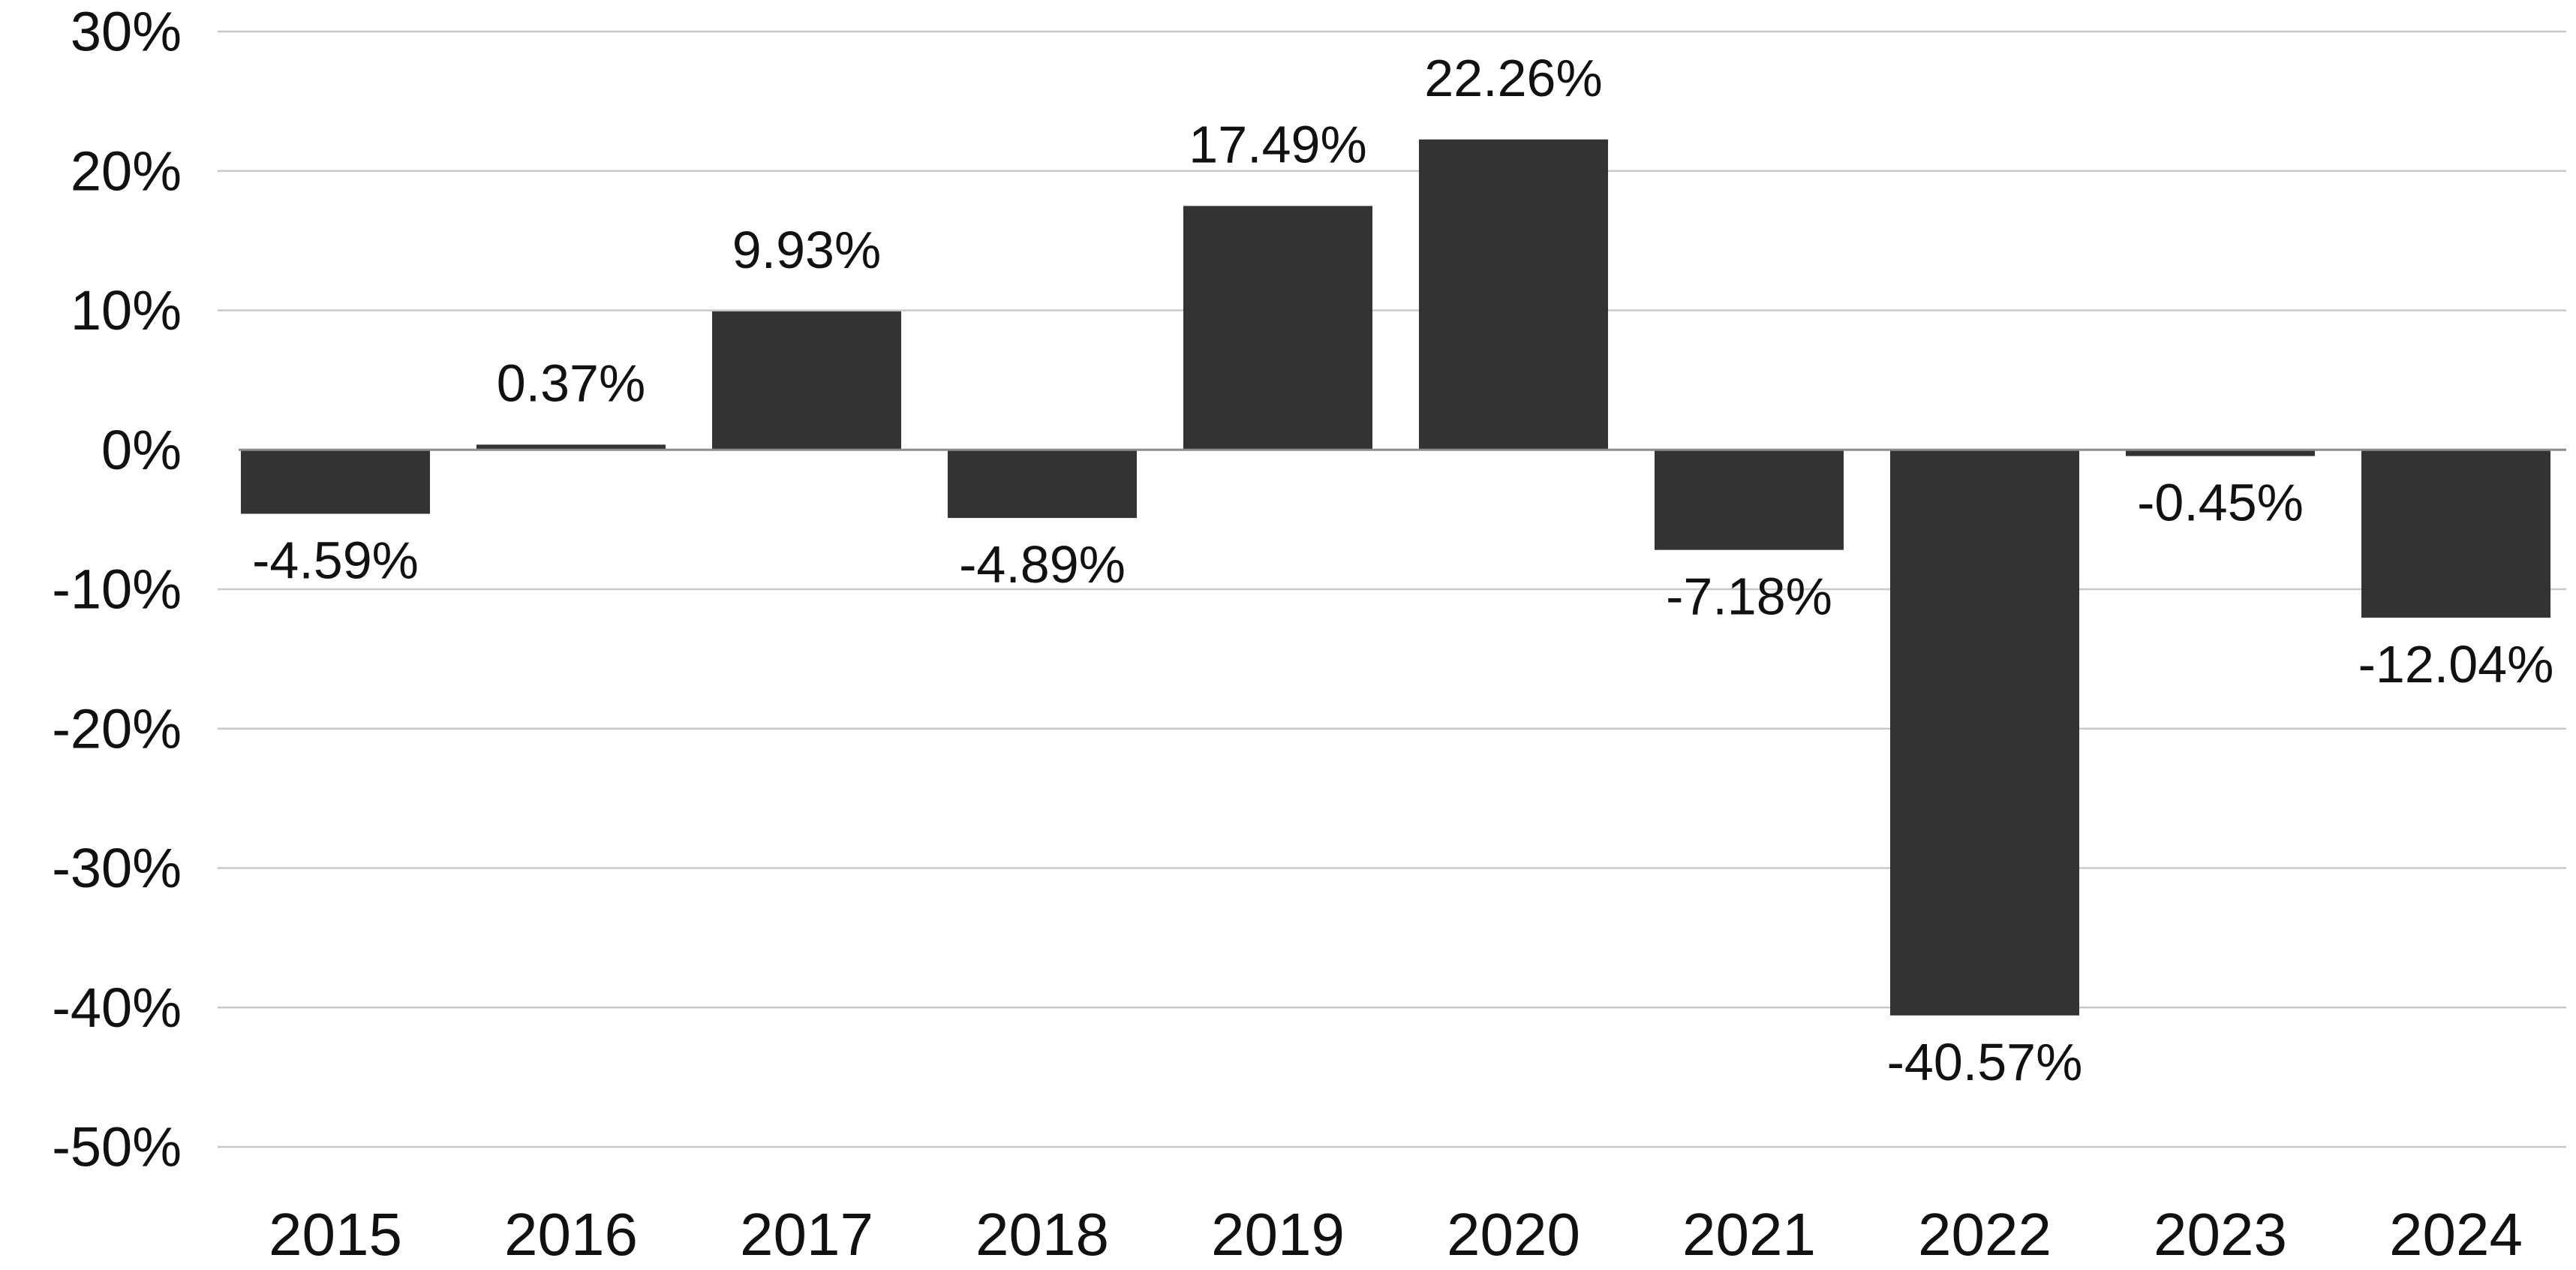  What do you see at coordinates (2456, 1234) in the screenshot?
I see `x-tick-label: 2024` at bounding box center [2456, 1234].